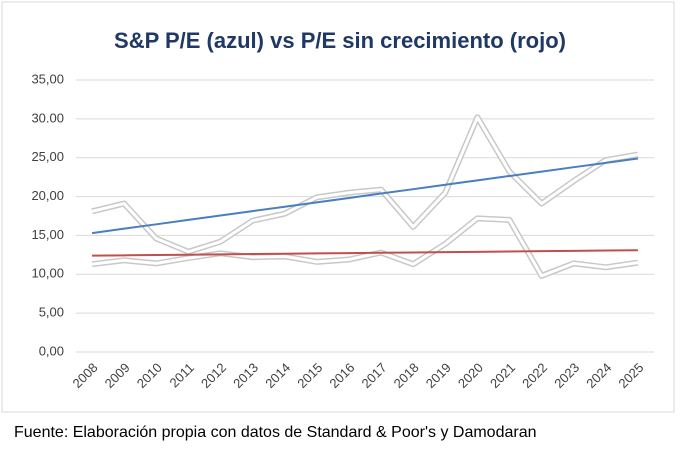 The width and height of the screenshot is (690, 451). I want to click on y-tick-label: 10,00, so click(47, 273).